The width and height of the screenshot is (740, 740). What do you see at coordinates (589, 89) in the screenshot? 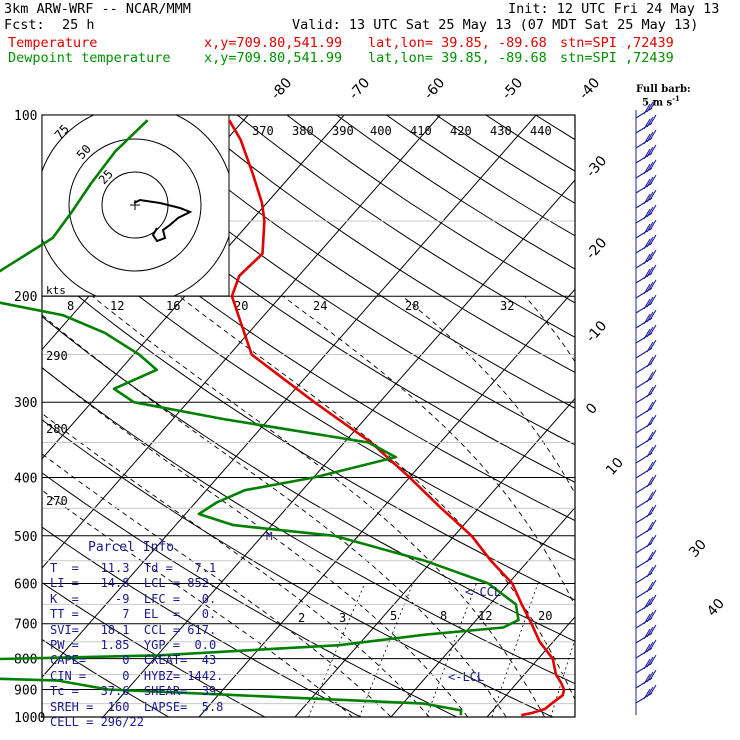
I see `isotherm-label: -40` at bounding box center [589, 89].